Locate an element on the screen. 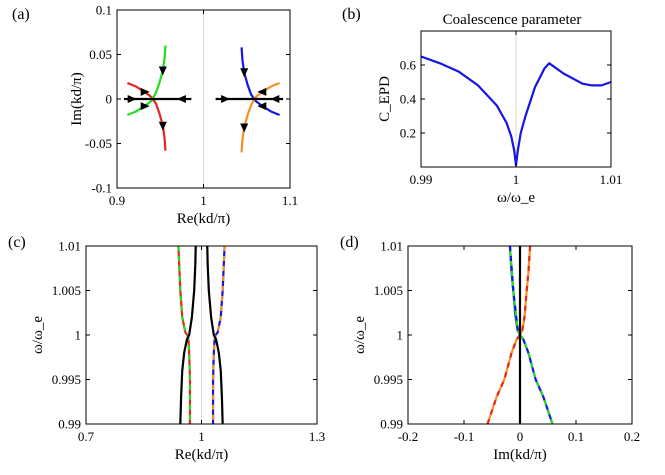 The height and width of the screenshot is (475, 665). x-tick-label: 0 is located at coordinates (520, 436).